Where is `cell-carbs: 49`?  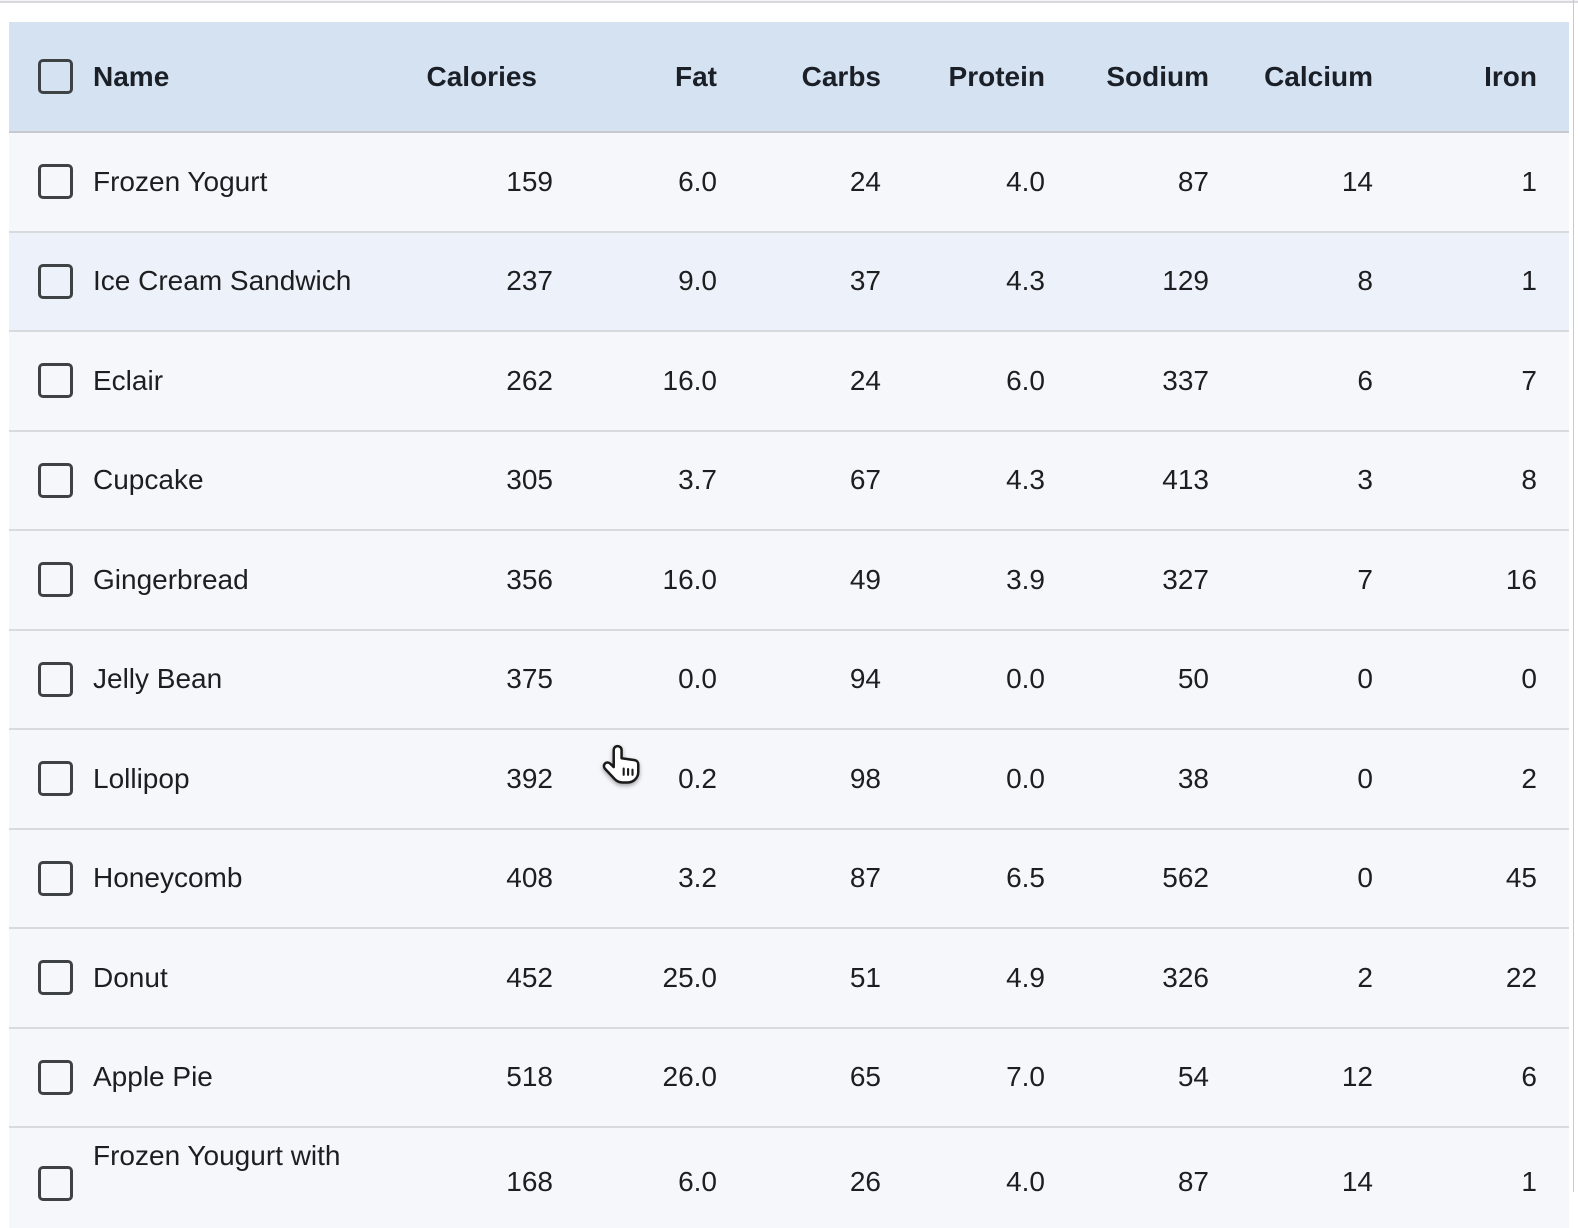 cell-carbs: 49 is located at coordinates (865, 579).